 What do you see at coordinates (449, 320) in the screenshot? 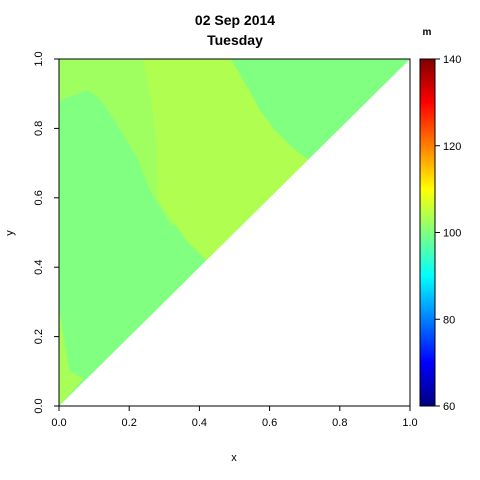
I see `colorbar-tick-label: 80` at bounding box center [449, 320].